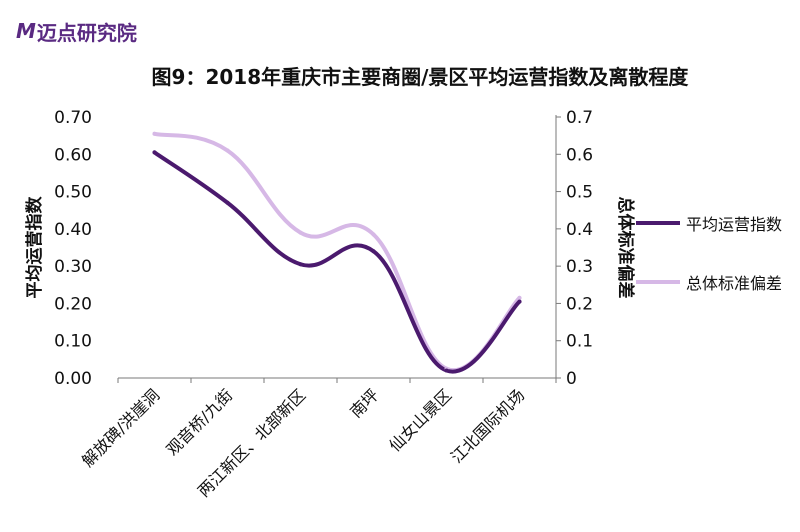 Image resolution: width=800 pixels, height=532 pixels. Describe the element at coordinates (579, 118) in the screenshot. I see `right-y-tick-label: 0.7` at that location.